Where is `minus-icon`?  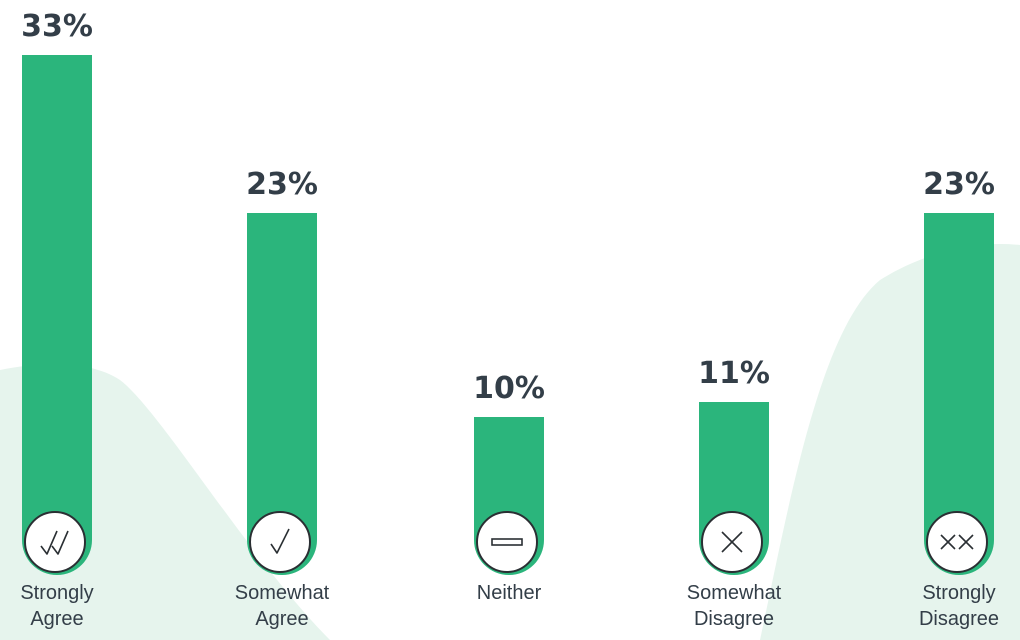 minus-icon is located at coordinates (507, 541).